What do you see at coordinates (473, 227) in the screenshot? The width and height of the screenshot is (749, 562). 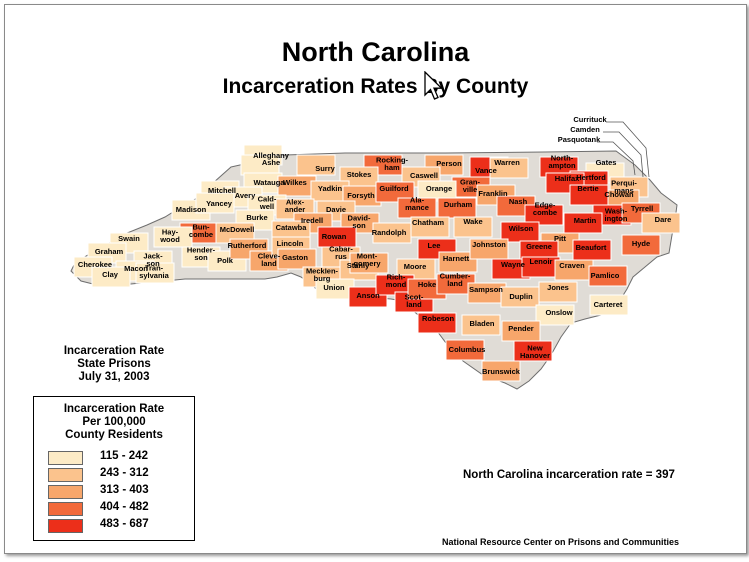 I see `county-wake` at bounding box center [473, 227].